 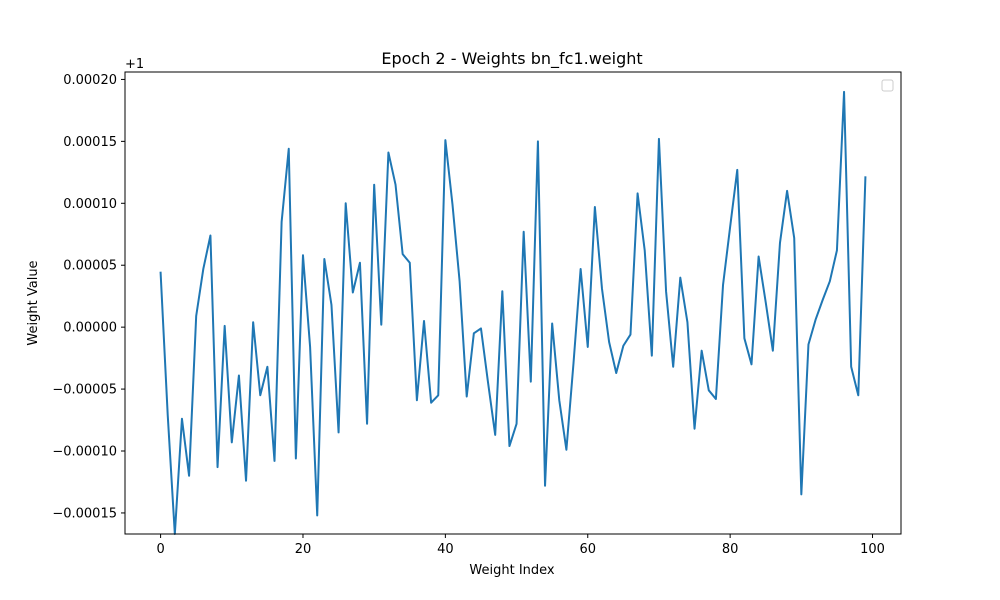 What do you see at coordinates (587, 549) in the screenshot?
I see `x-tick-label: 60` at bounding box center [587, 549].